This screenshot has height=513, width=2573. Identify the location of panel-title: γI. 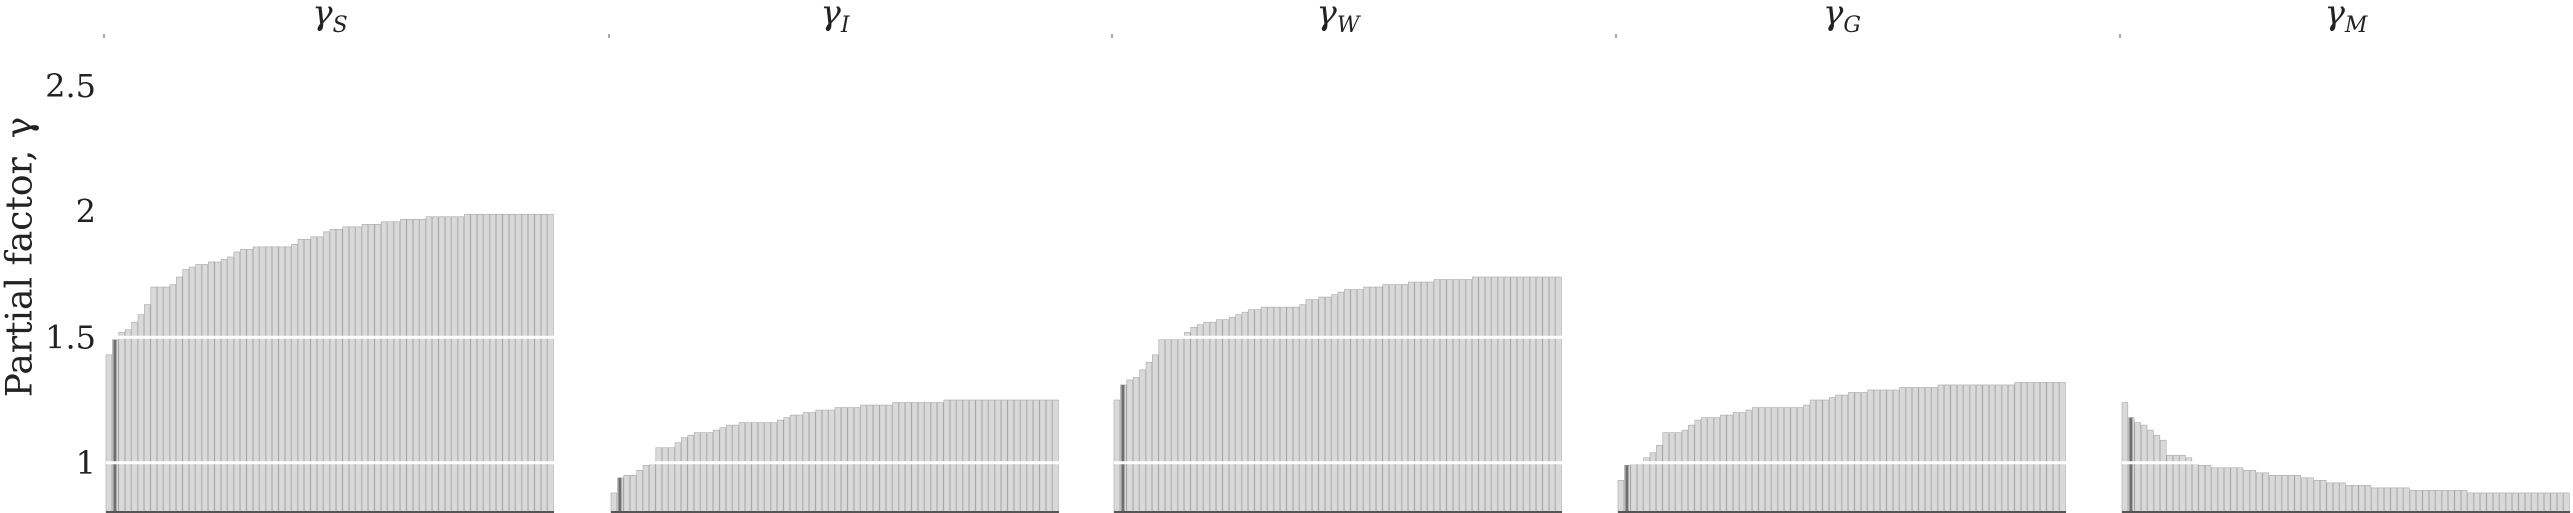
(835, 19).